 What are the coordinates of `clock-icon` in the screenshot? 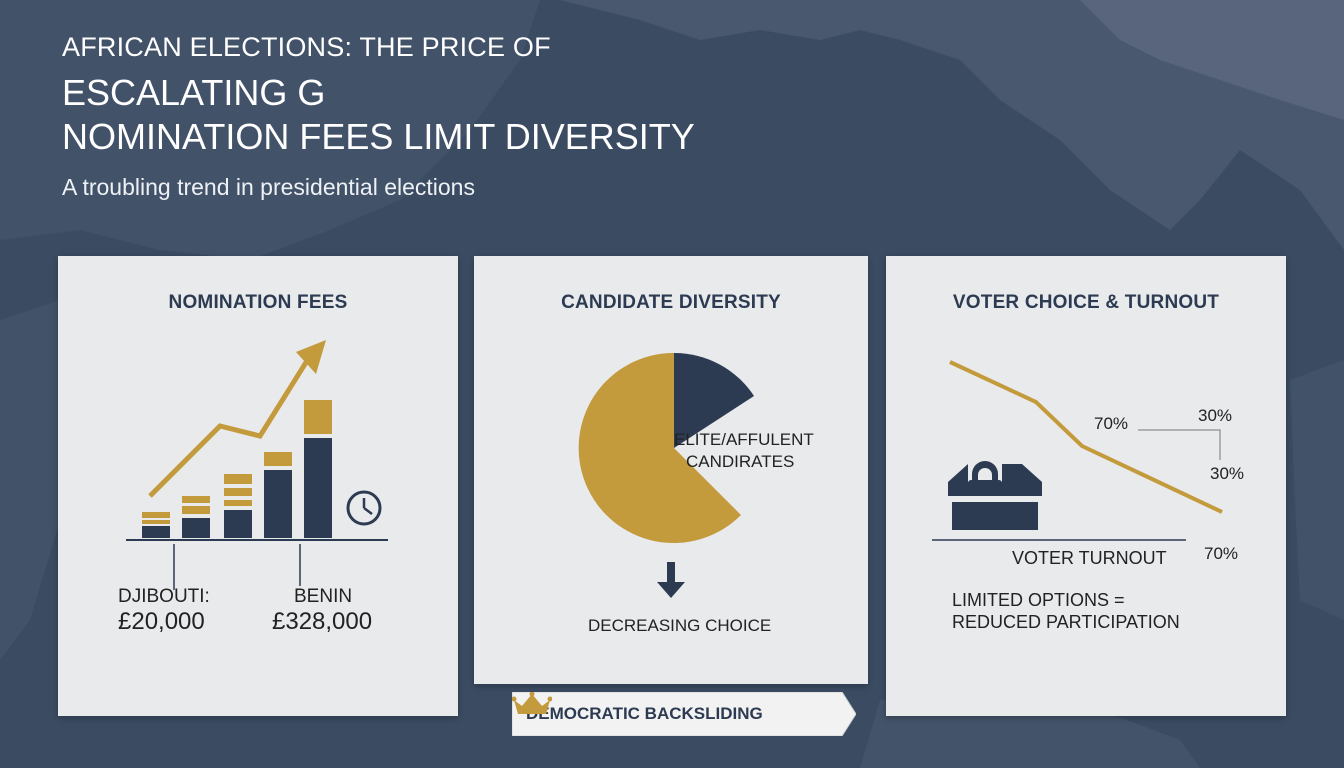 It's located at (364, 508).